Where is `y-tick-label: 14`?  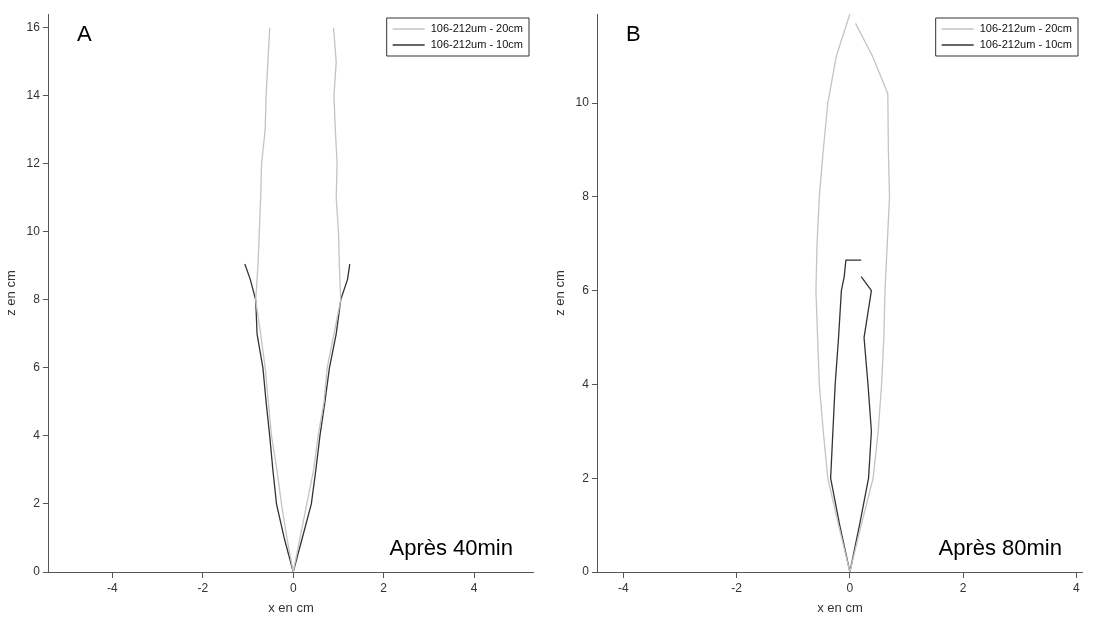
y-tick-label: 14 is located at coordinates (33, 94).